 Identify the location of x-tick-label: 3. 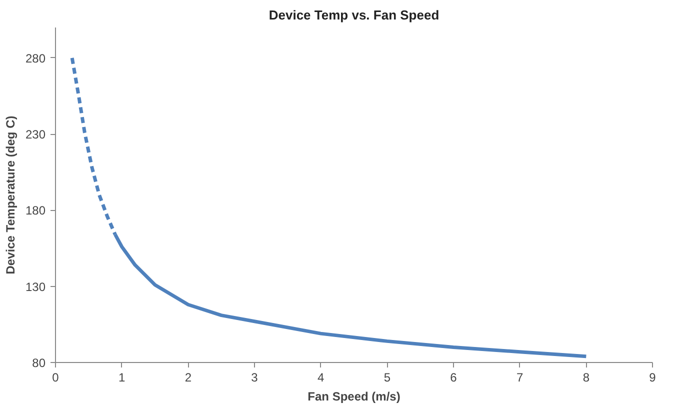
(254, 377).